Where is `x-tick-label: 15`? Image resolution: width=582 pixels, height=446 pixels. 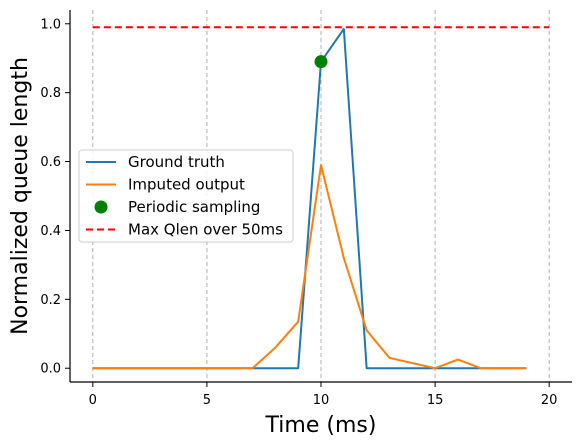 x-tick-label: 15 is located at coordinates (435, 400).